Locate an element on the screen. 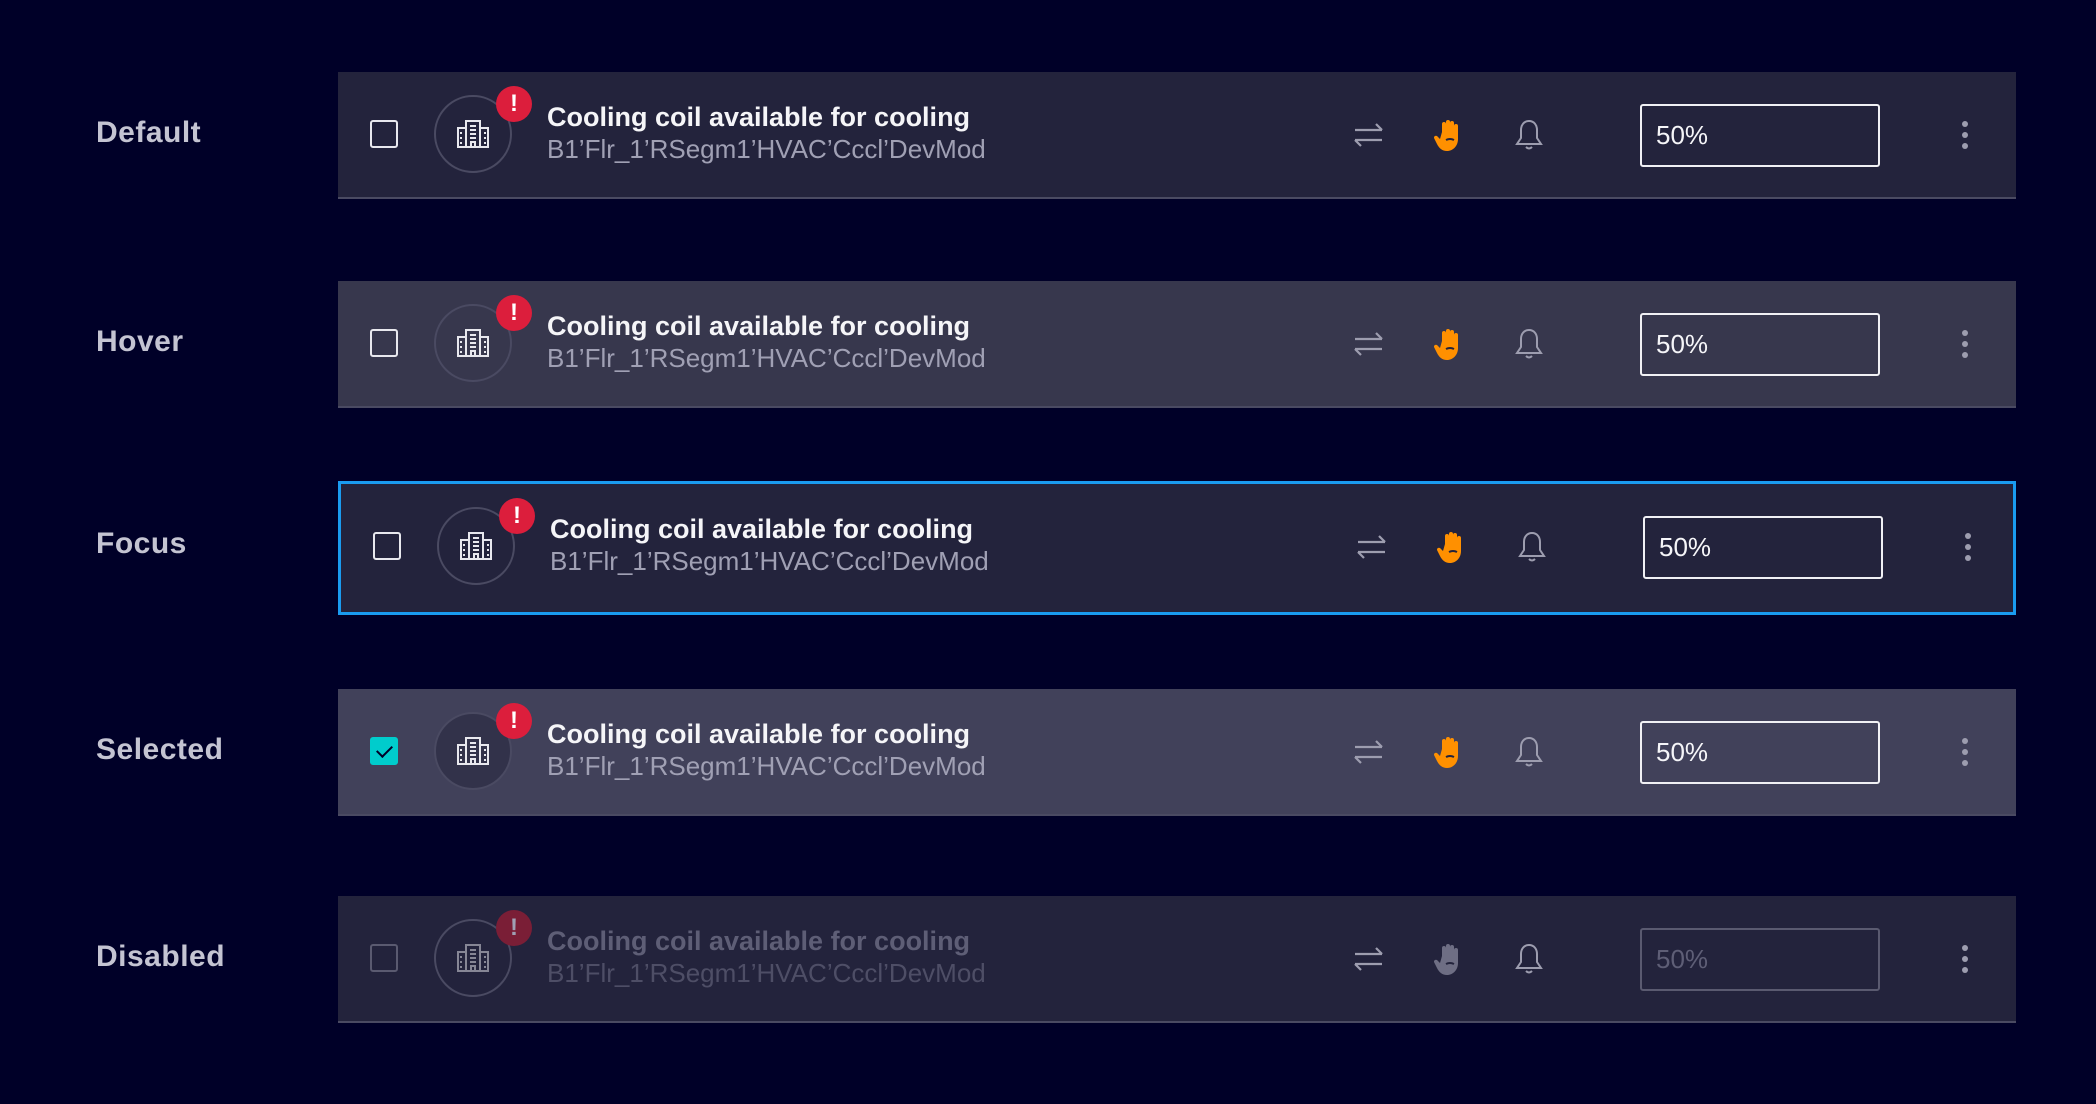  state-label: Focus is located at coordinates (141, 543).